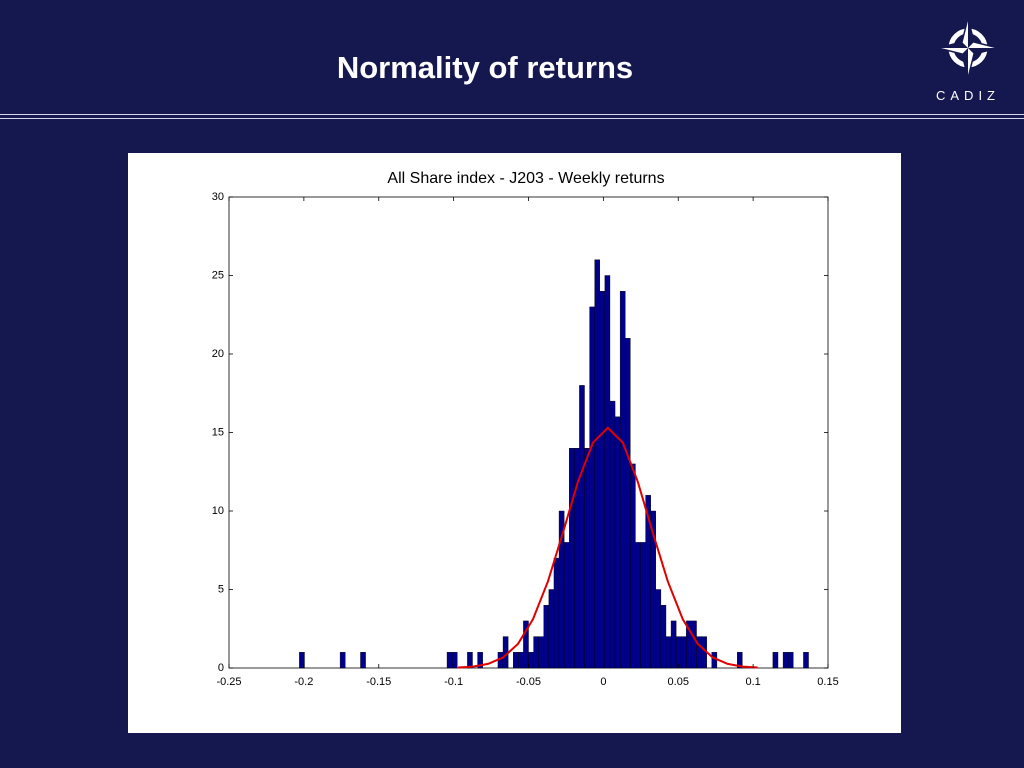  I want to click on x-tick-label: 0.05, so click(678, 682).